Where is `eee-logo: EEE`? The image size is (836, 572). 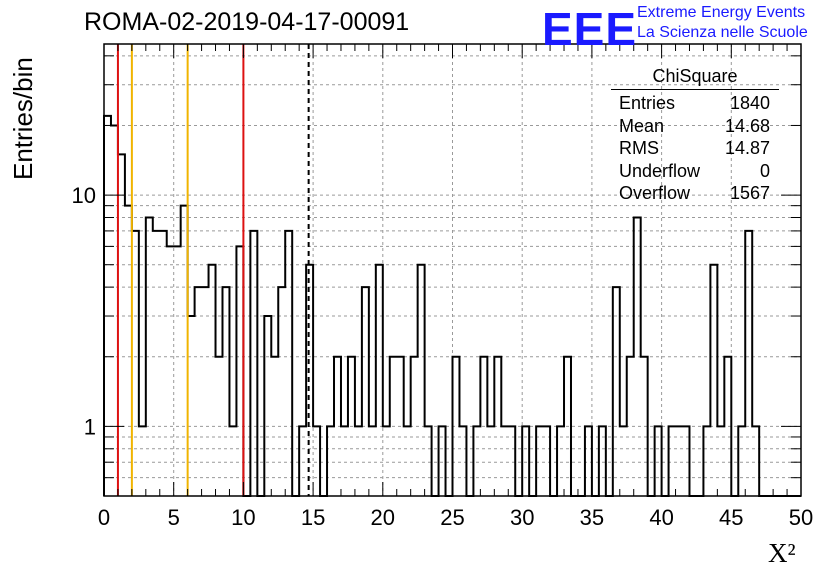
eee-logo: EEE is located at coordinates (590, 29).